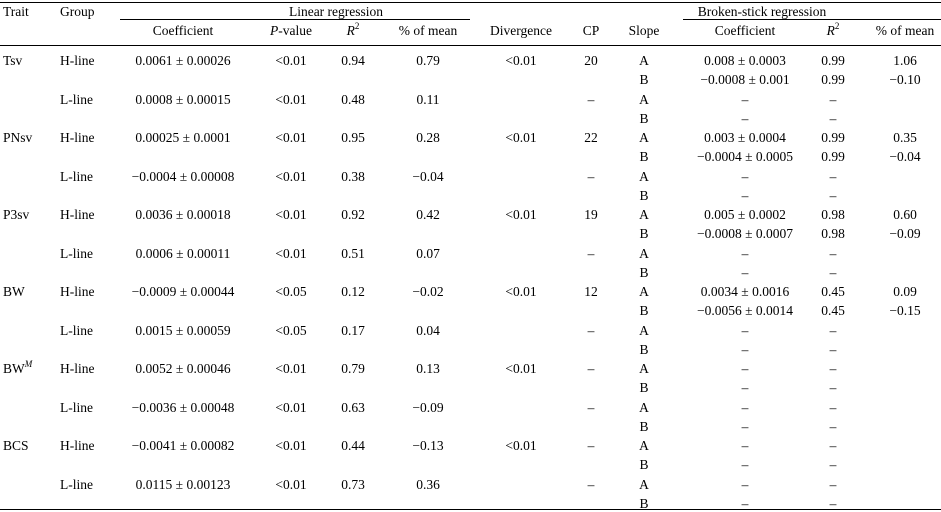  What do you see at coordinates (428, 99) in the screenshot?
I see `pct-of-mean-cell: 0.11` at bounding box center [428, 99].